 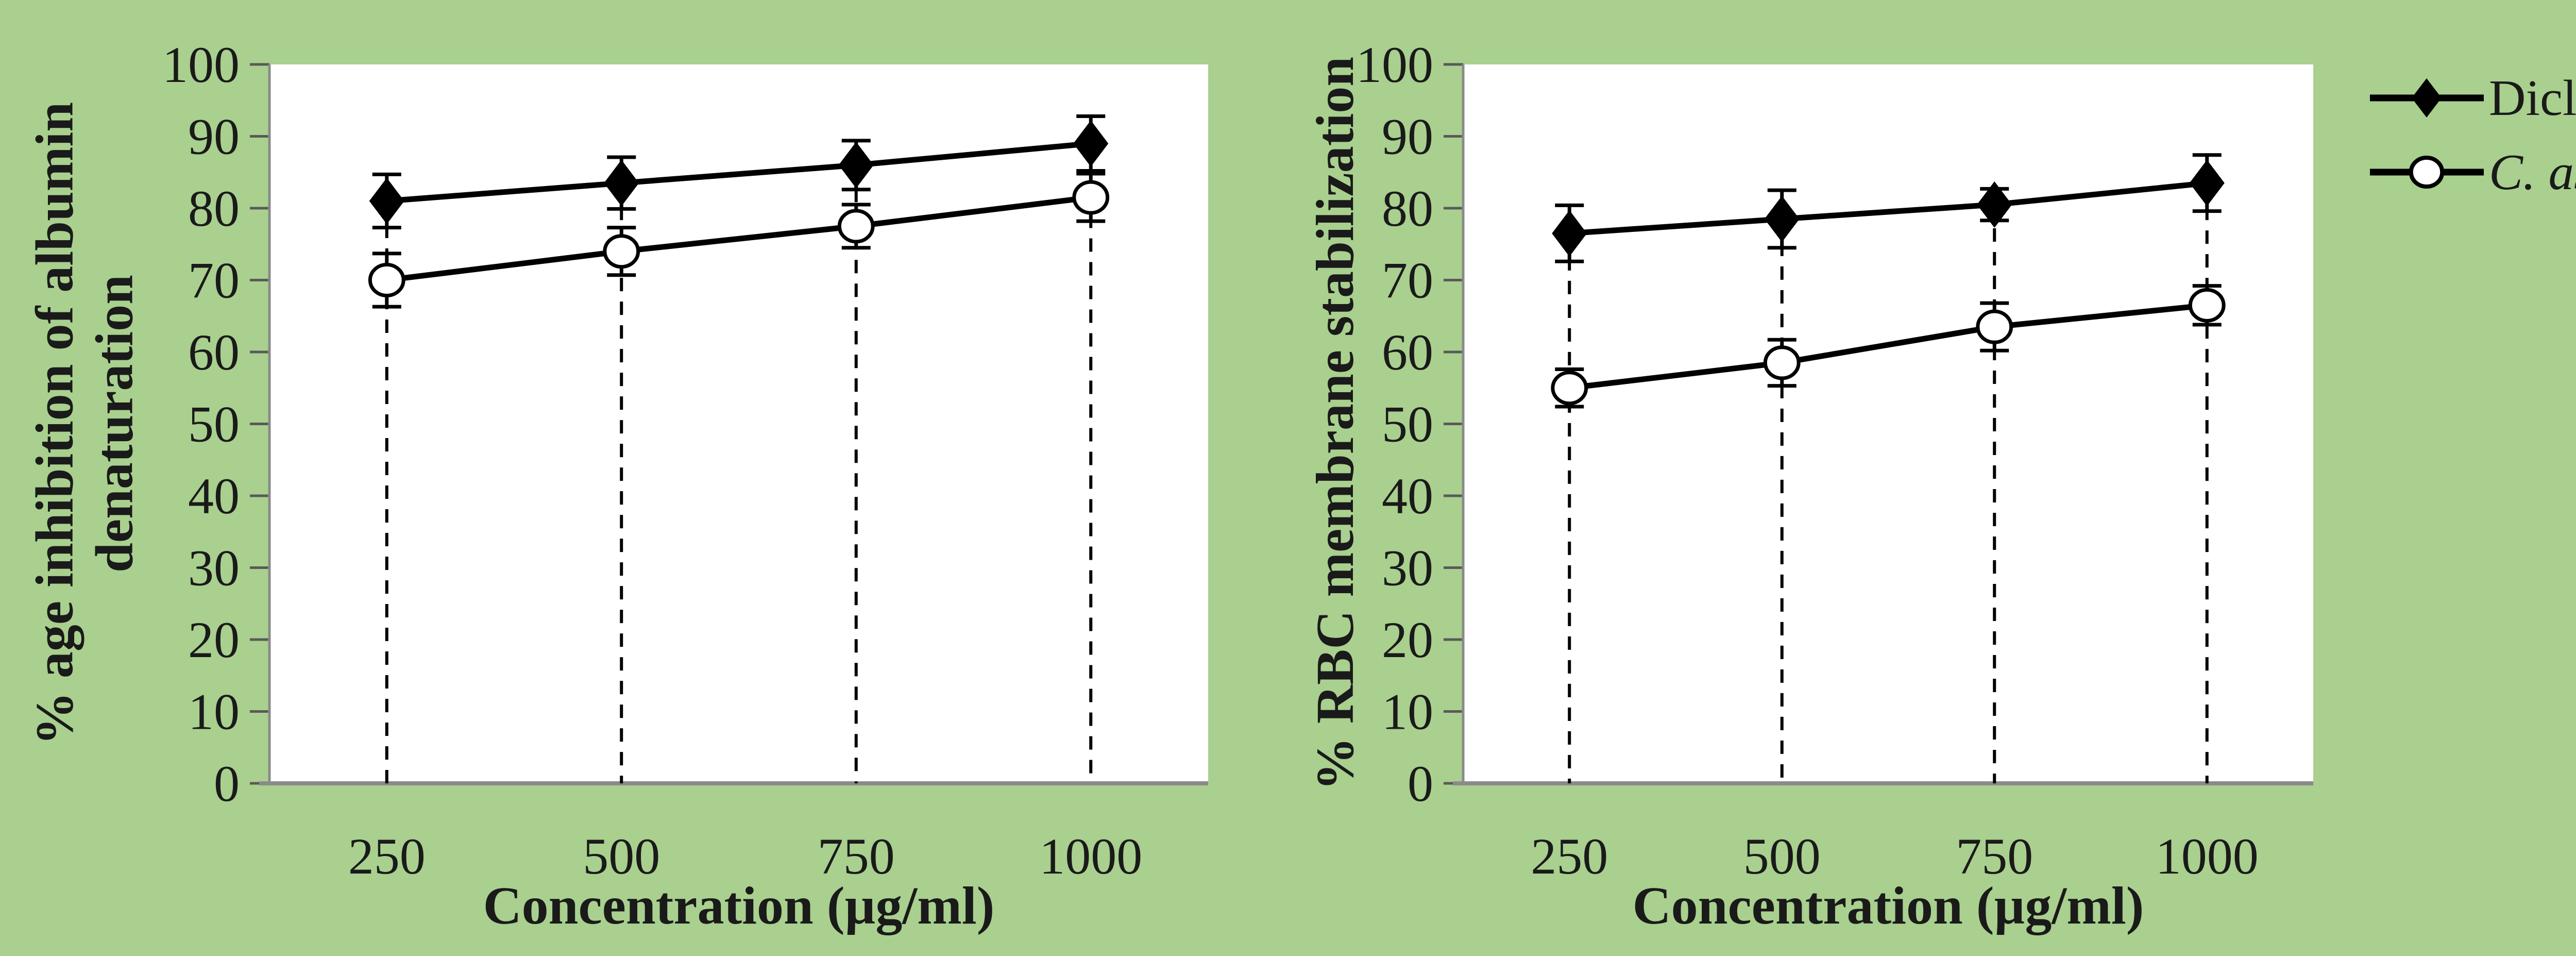 I want to click on legend-entry-diclofenac: Diclofenac sodium, so click(x=2472, y=98).